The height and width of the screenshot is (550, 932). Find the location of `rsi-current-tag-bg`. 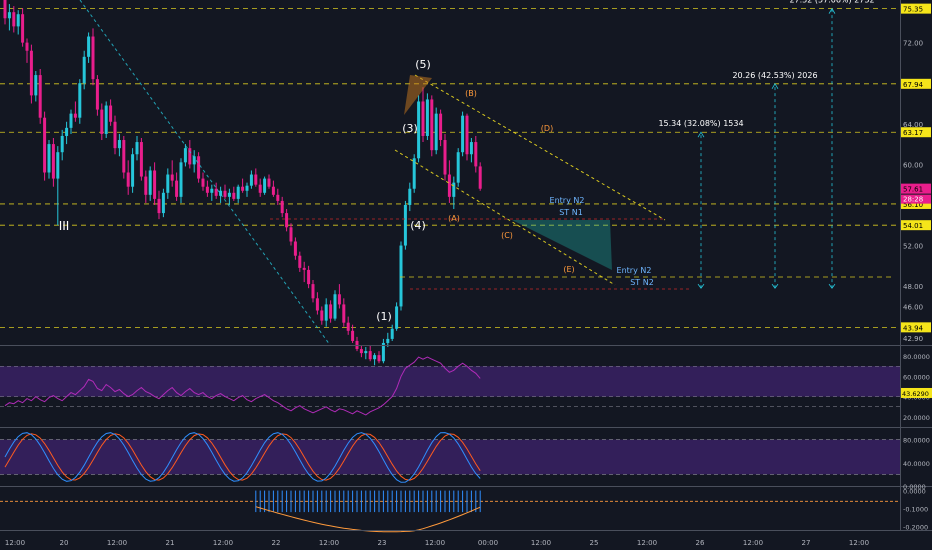

rsi-current-tag-bg is located at coordinates (916, 392).